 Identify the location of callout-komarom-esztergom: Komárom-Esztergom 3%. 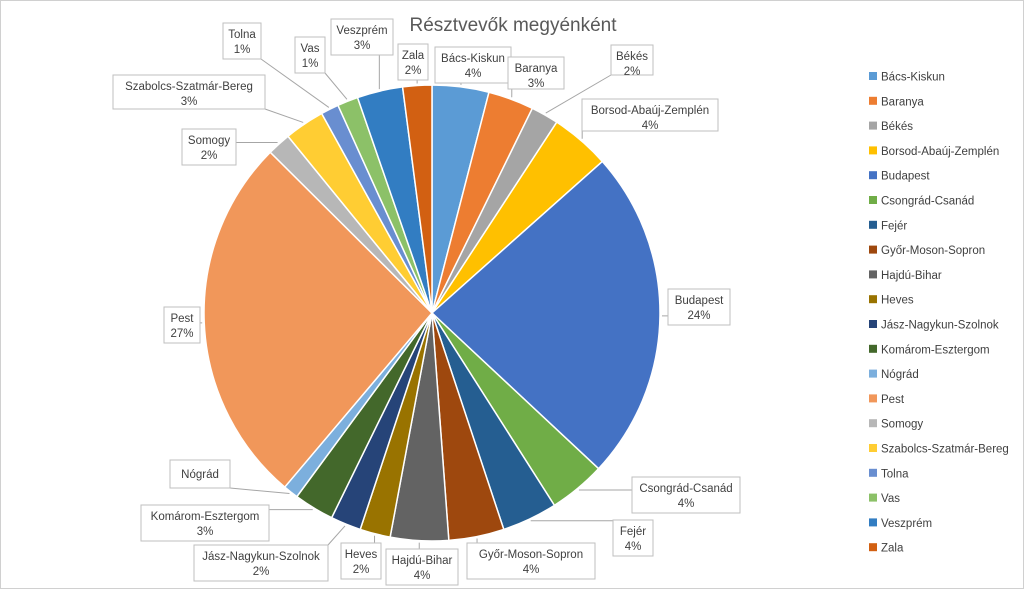
(227, 523).